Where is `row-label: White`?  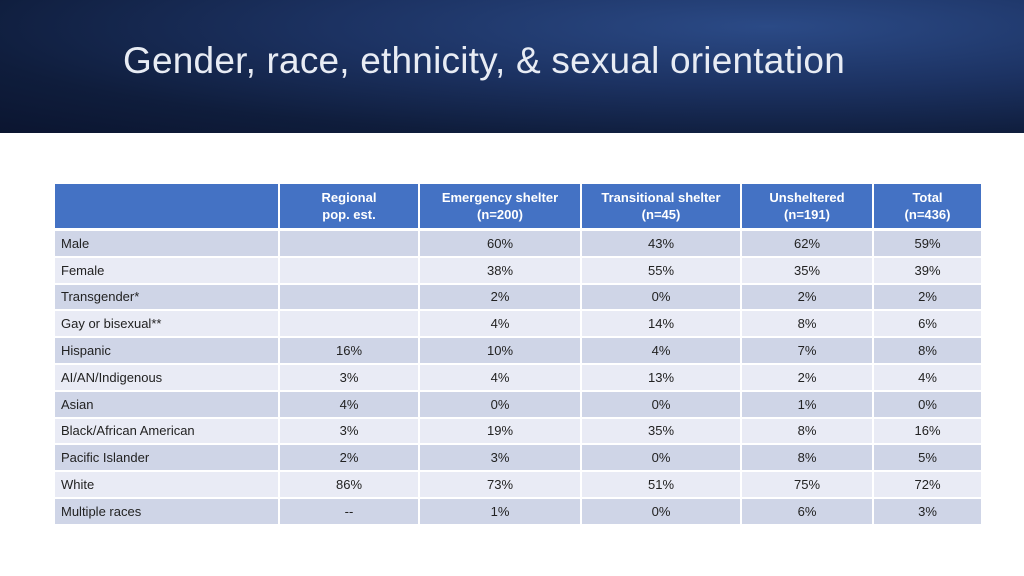
row-label: White is located at coordinates (167, 484).